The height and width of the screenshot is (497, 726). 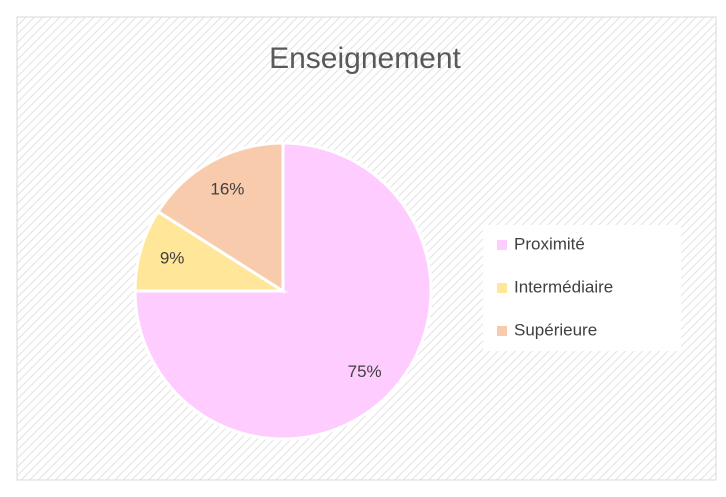 What do you see at coordinates (365, 58) in the screenshot?
I see `chart-title: Enseignement` at bounding box center [365, 58].